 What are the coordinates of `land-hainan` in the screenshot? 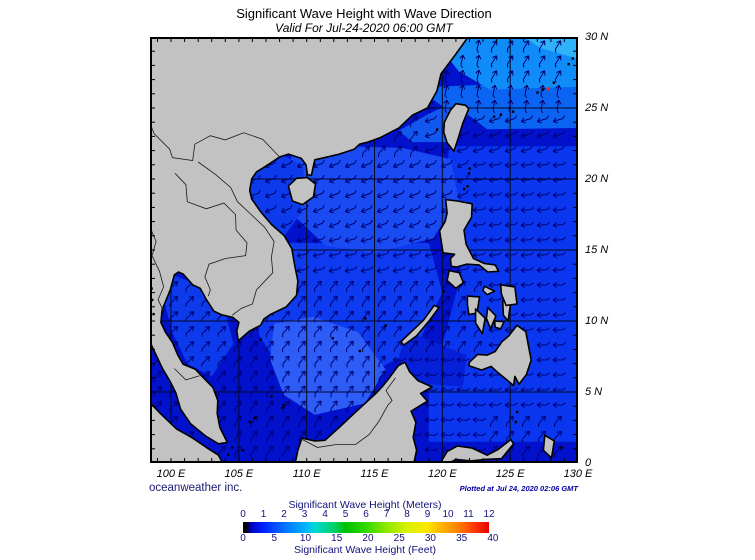 It's located at (302, 191).